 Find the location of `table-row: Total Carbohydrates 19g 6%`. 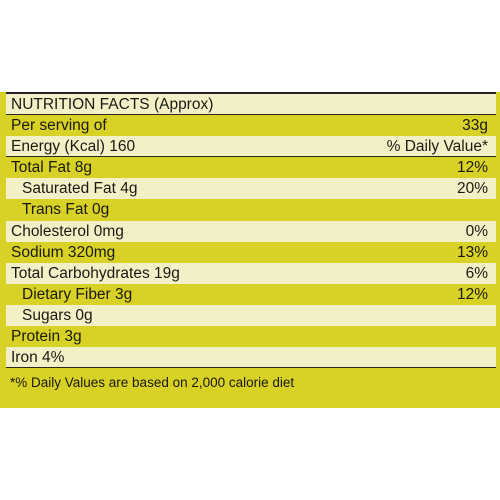

table-row: Total Carbohydrates 19g 6% is located at coordinates (251, 273).